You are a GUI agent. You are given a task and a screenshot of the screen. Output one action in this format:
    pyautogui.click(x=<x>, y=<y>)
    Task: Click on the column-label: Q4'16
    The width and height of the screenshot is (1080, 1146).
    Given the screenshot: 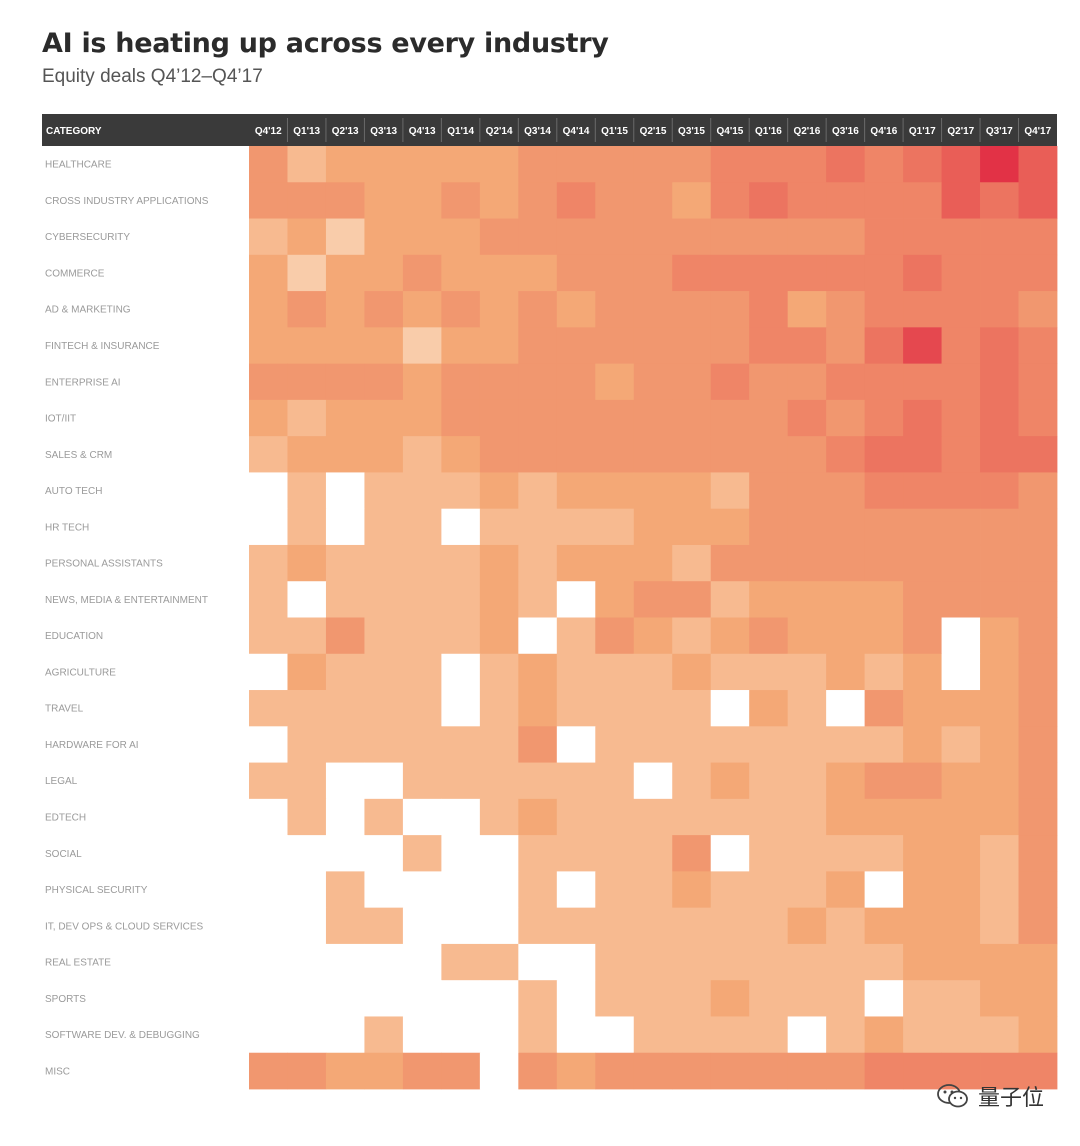 What is the action you would take?
    pyautogui.click(x=883, y=131)
    